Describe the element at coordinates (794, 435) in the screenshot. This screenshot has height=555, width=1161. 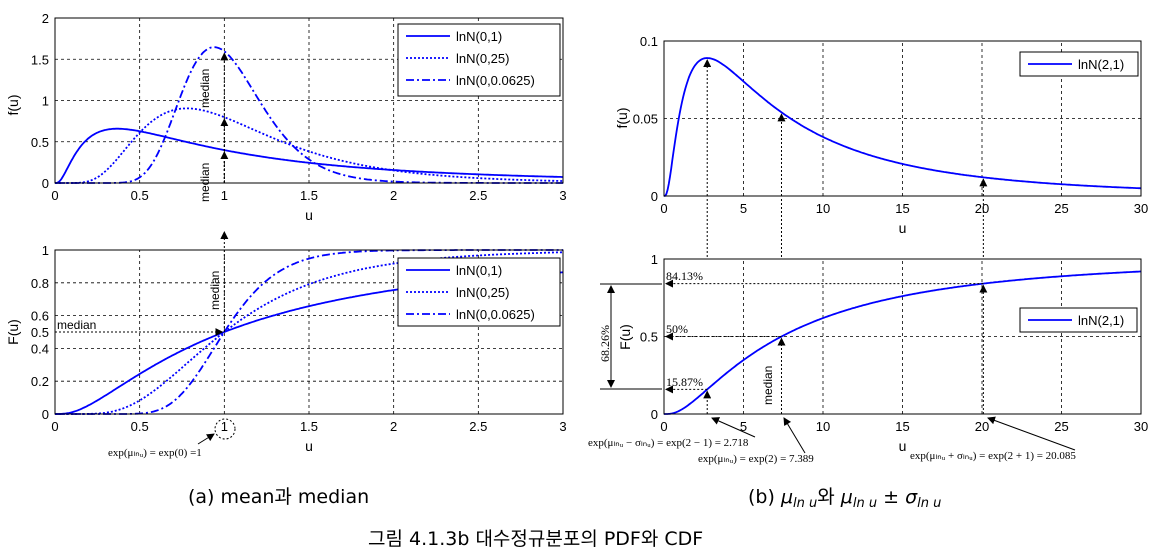
I see `note-mid-leader` at that location.